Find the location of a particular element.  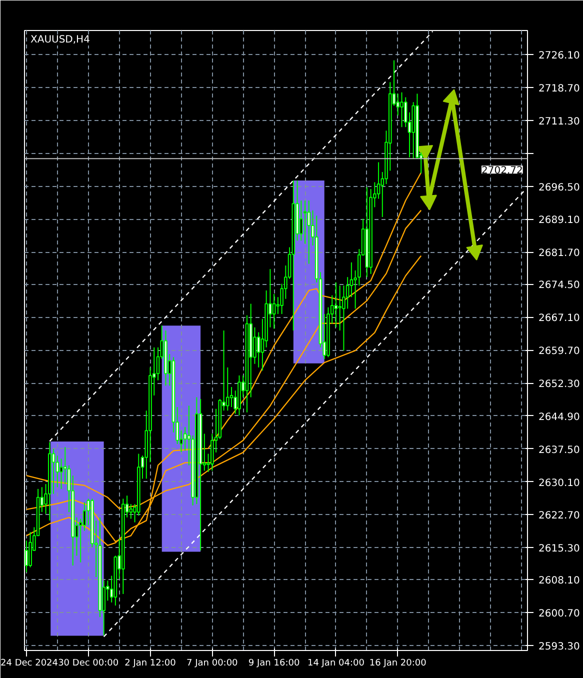

x-tick-label: 9 Jan 16:00 is located at coordinates (274, 663).